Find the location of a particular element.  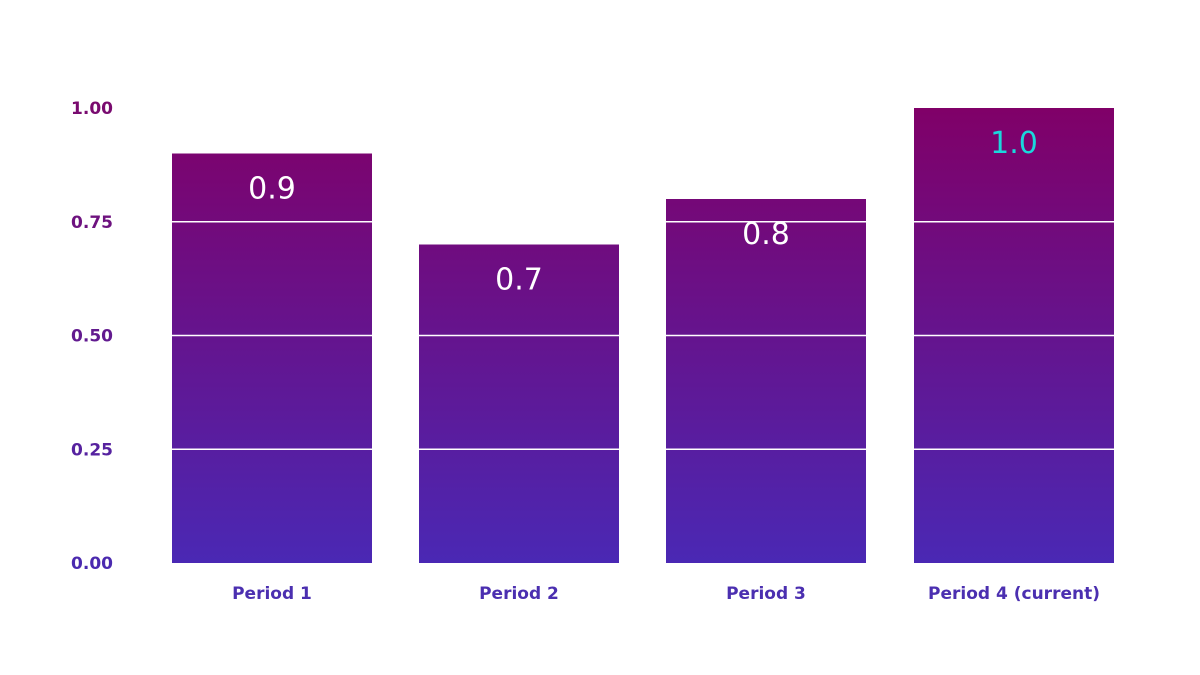

bar-group: 0.9 is located at coordinates (272, 358).